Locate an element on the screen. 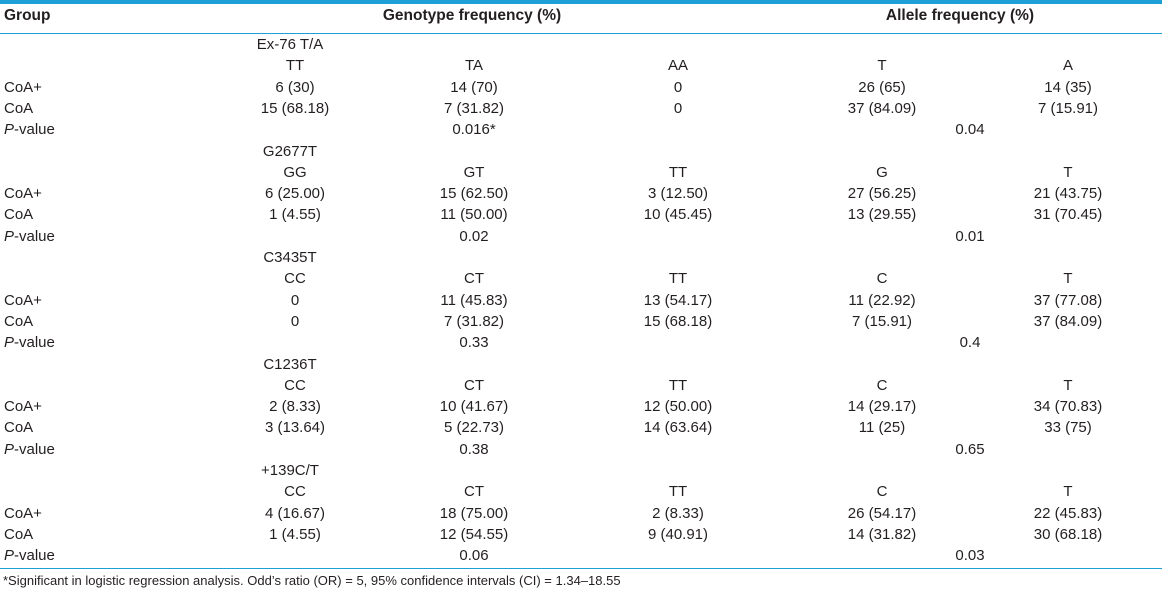 The width and height of the screenshot is (1162, 595). table-cell: 14 (63.64) is located at coordinates (678, 428).